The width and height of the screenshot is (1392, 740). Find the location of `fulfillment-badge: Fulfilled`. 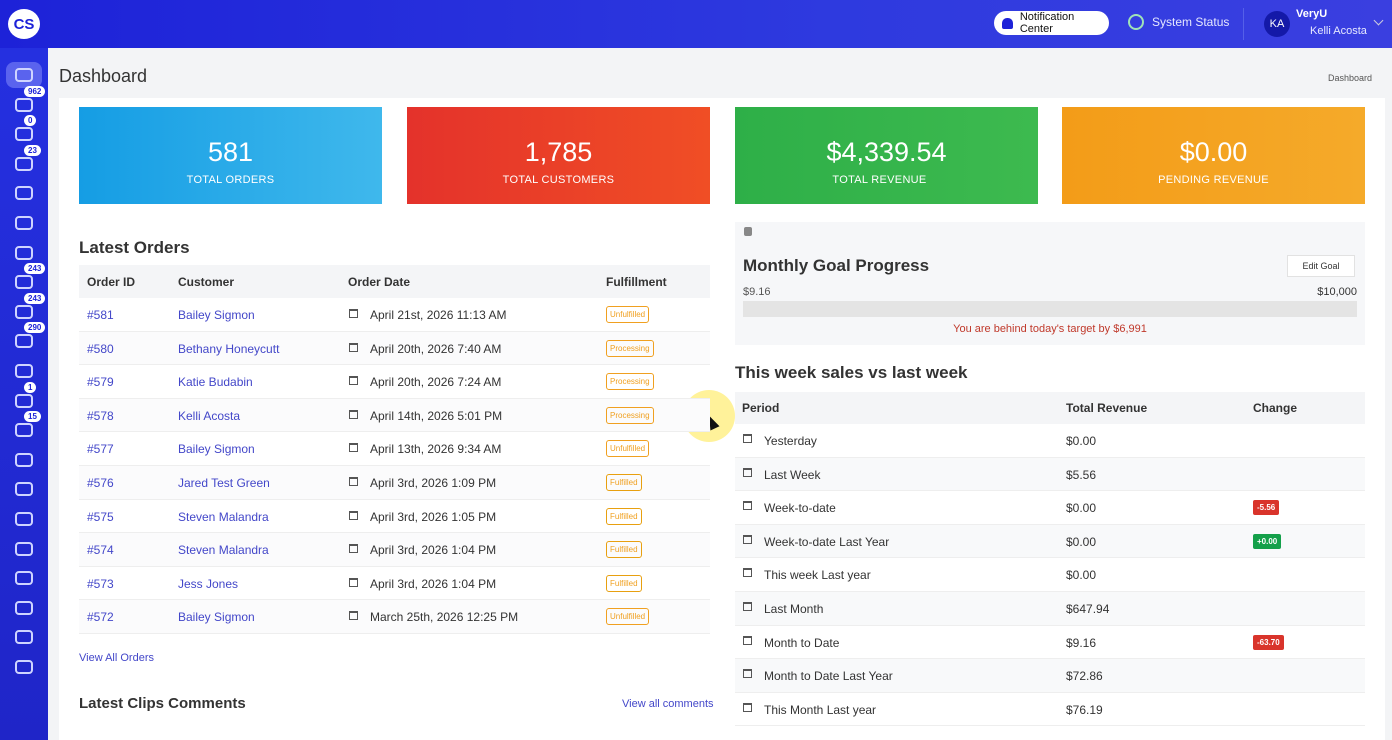

fulfillment-badge: Fulfilled is located at coordinates (624, 482).